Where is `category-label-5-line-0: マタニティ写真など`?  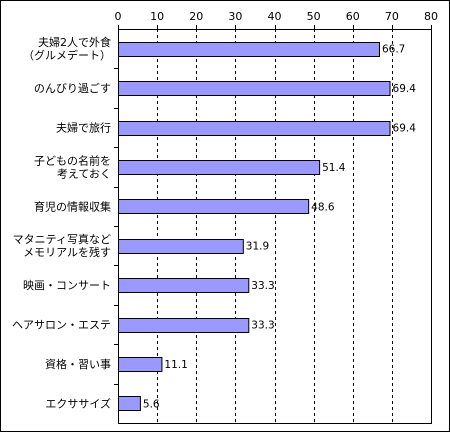 category-label-5-line-0: マタニティ写真など is located at coordinates (62, 239).